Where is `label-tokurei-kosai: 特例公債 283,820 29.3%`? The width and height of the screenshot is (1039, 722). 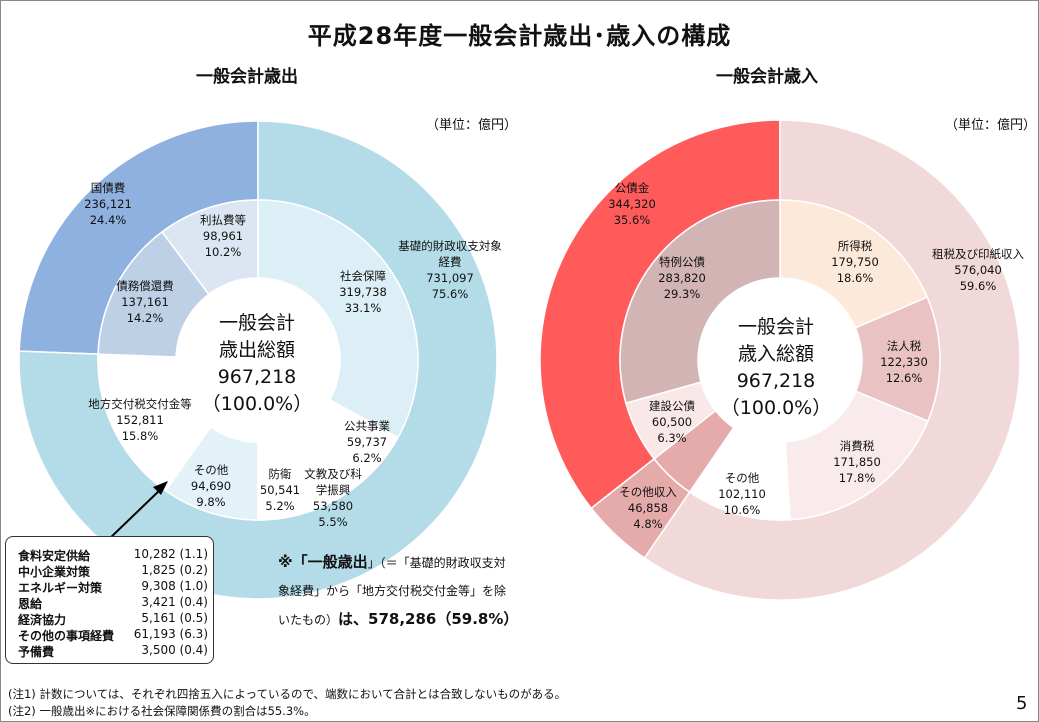 label-tokurei-kosai: 特例公債 283,820 29.3% is located at coordinates (682, 278).